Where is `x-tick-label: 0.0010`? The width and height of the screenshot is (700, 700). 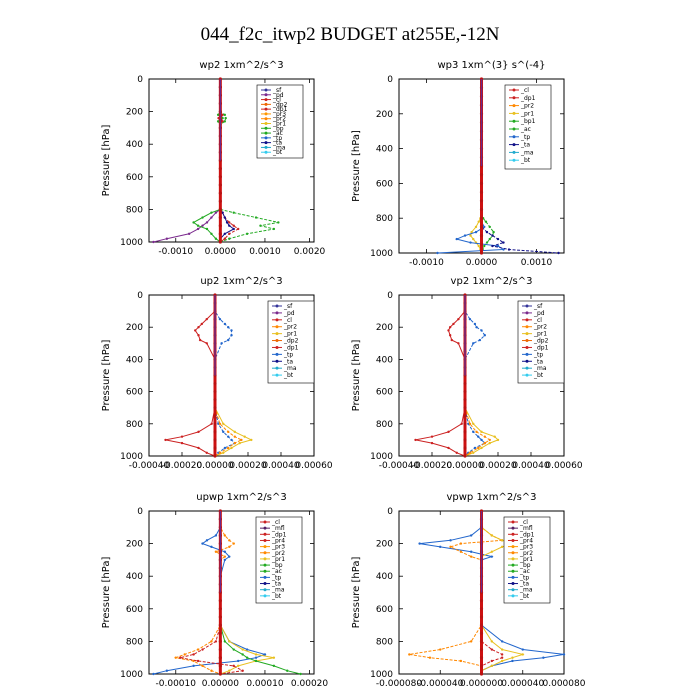
x-tick-label: 0.0010 is located at coordinates (537, 263).